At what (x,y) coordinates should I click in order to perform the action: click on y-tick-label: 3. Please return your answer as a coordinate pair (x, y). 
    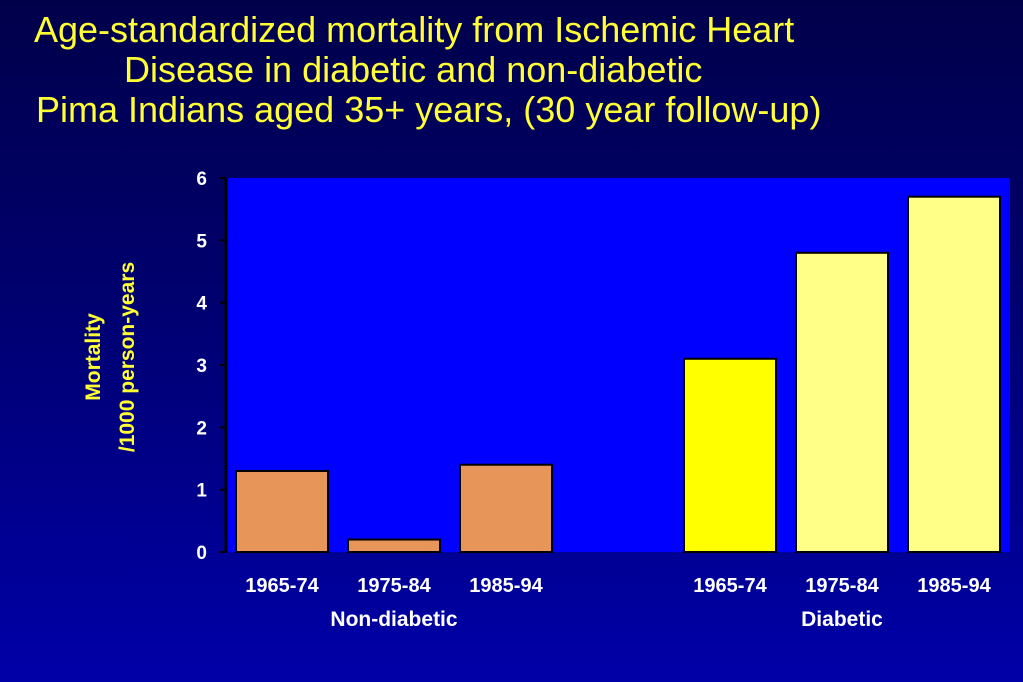
    Looking at the image, I should click on (201, 366).